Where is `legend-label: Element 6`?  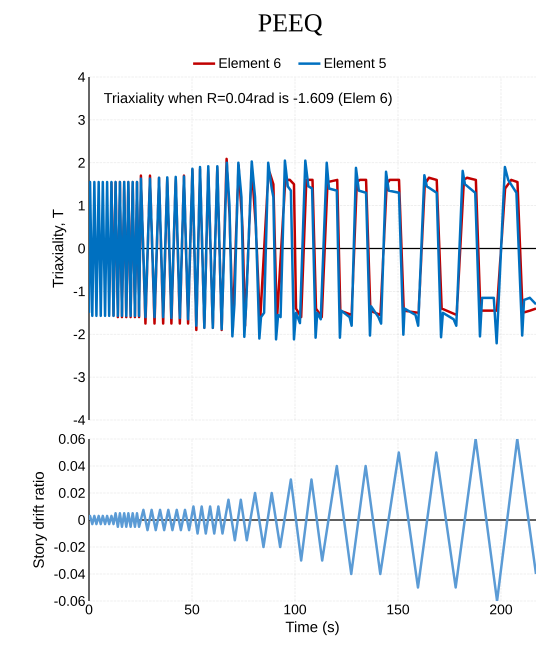
legend-label: Element 6 is located at coordinates (250, 63).